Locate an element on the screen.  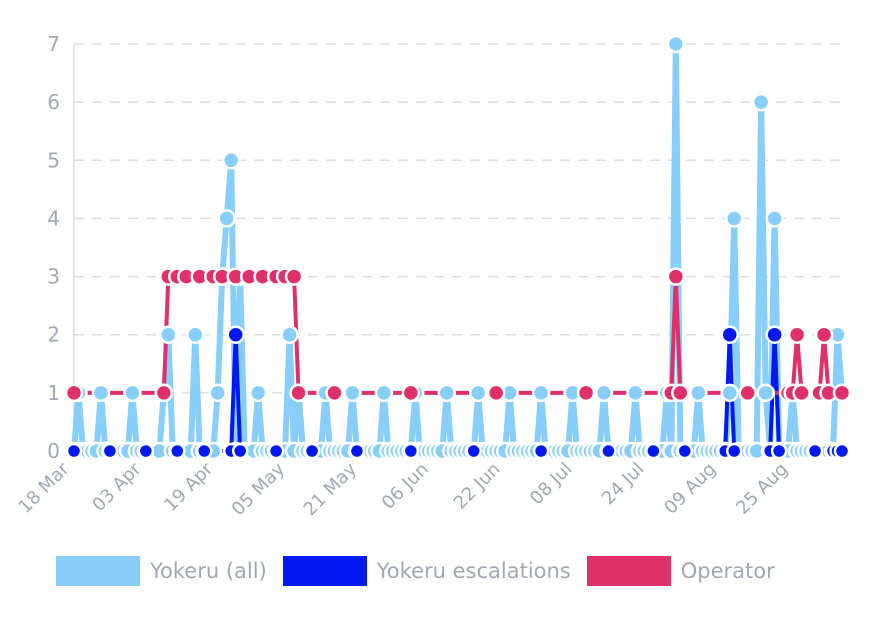
y-tick-label: 0 is located at coordinates (53, 451).